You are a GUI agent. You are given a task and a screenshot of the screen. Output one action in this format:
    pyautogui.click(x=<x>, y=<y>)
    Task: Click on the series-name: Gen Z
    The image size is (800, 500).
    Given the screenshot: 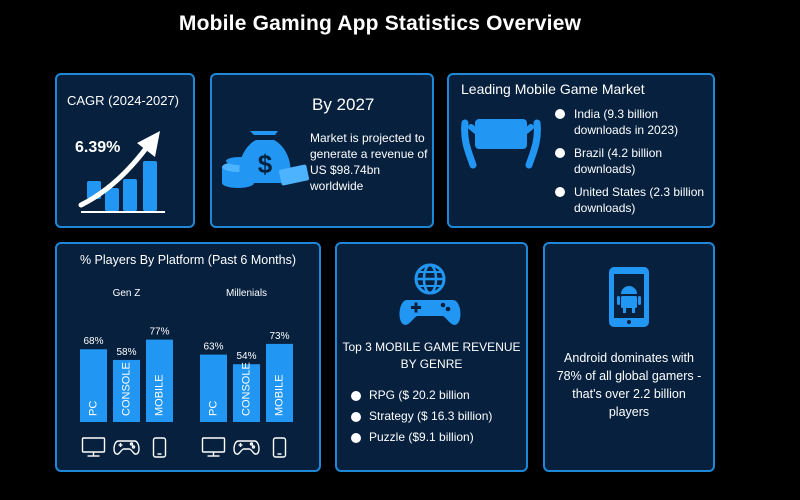 What is the action you would take?
    pyautogui.click(x=127, y=293)
    